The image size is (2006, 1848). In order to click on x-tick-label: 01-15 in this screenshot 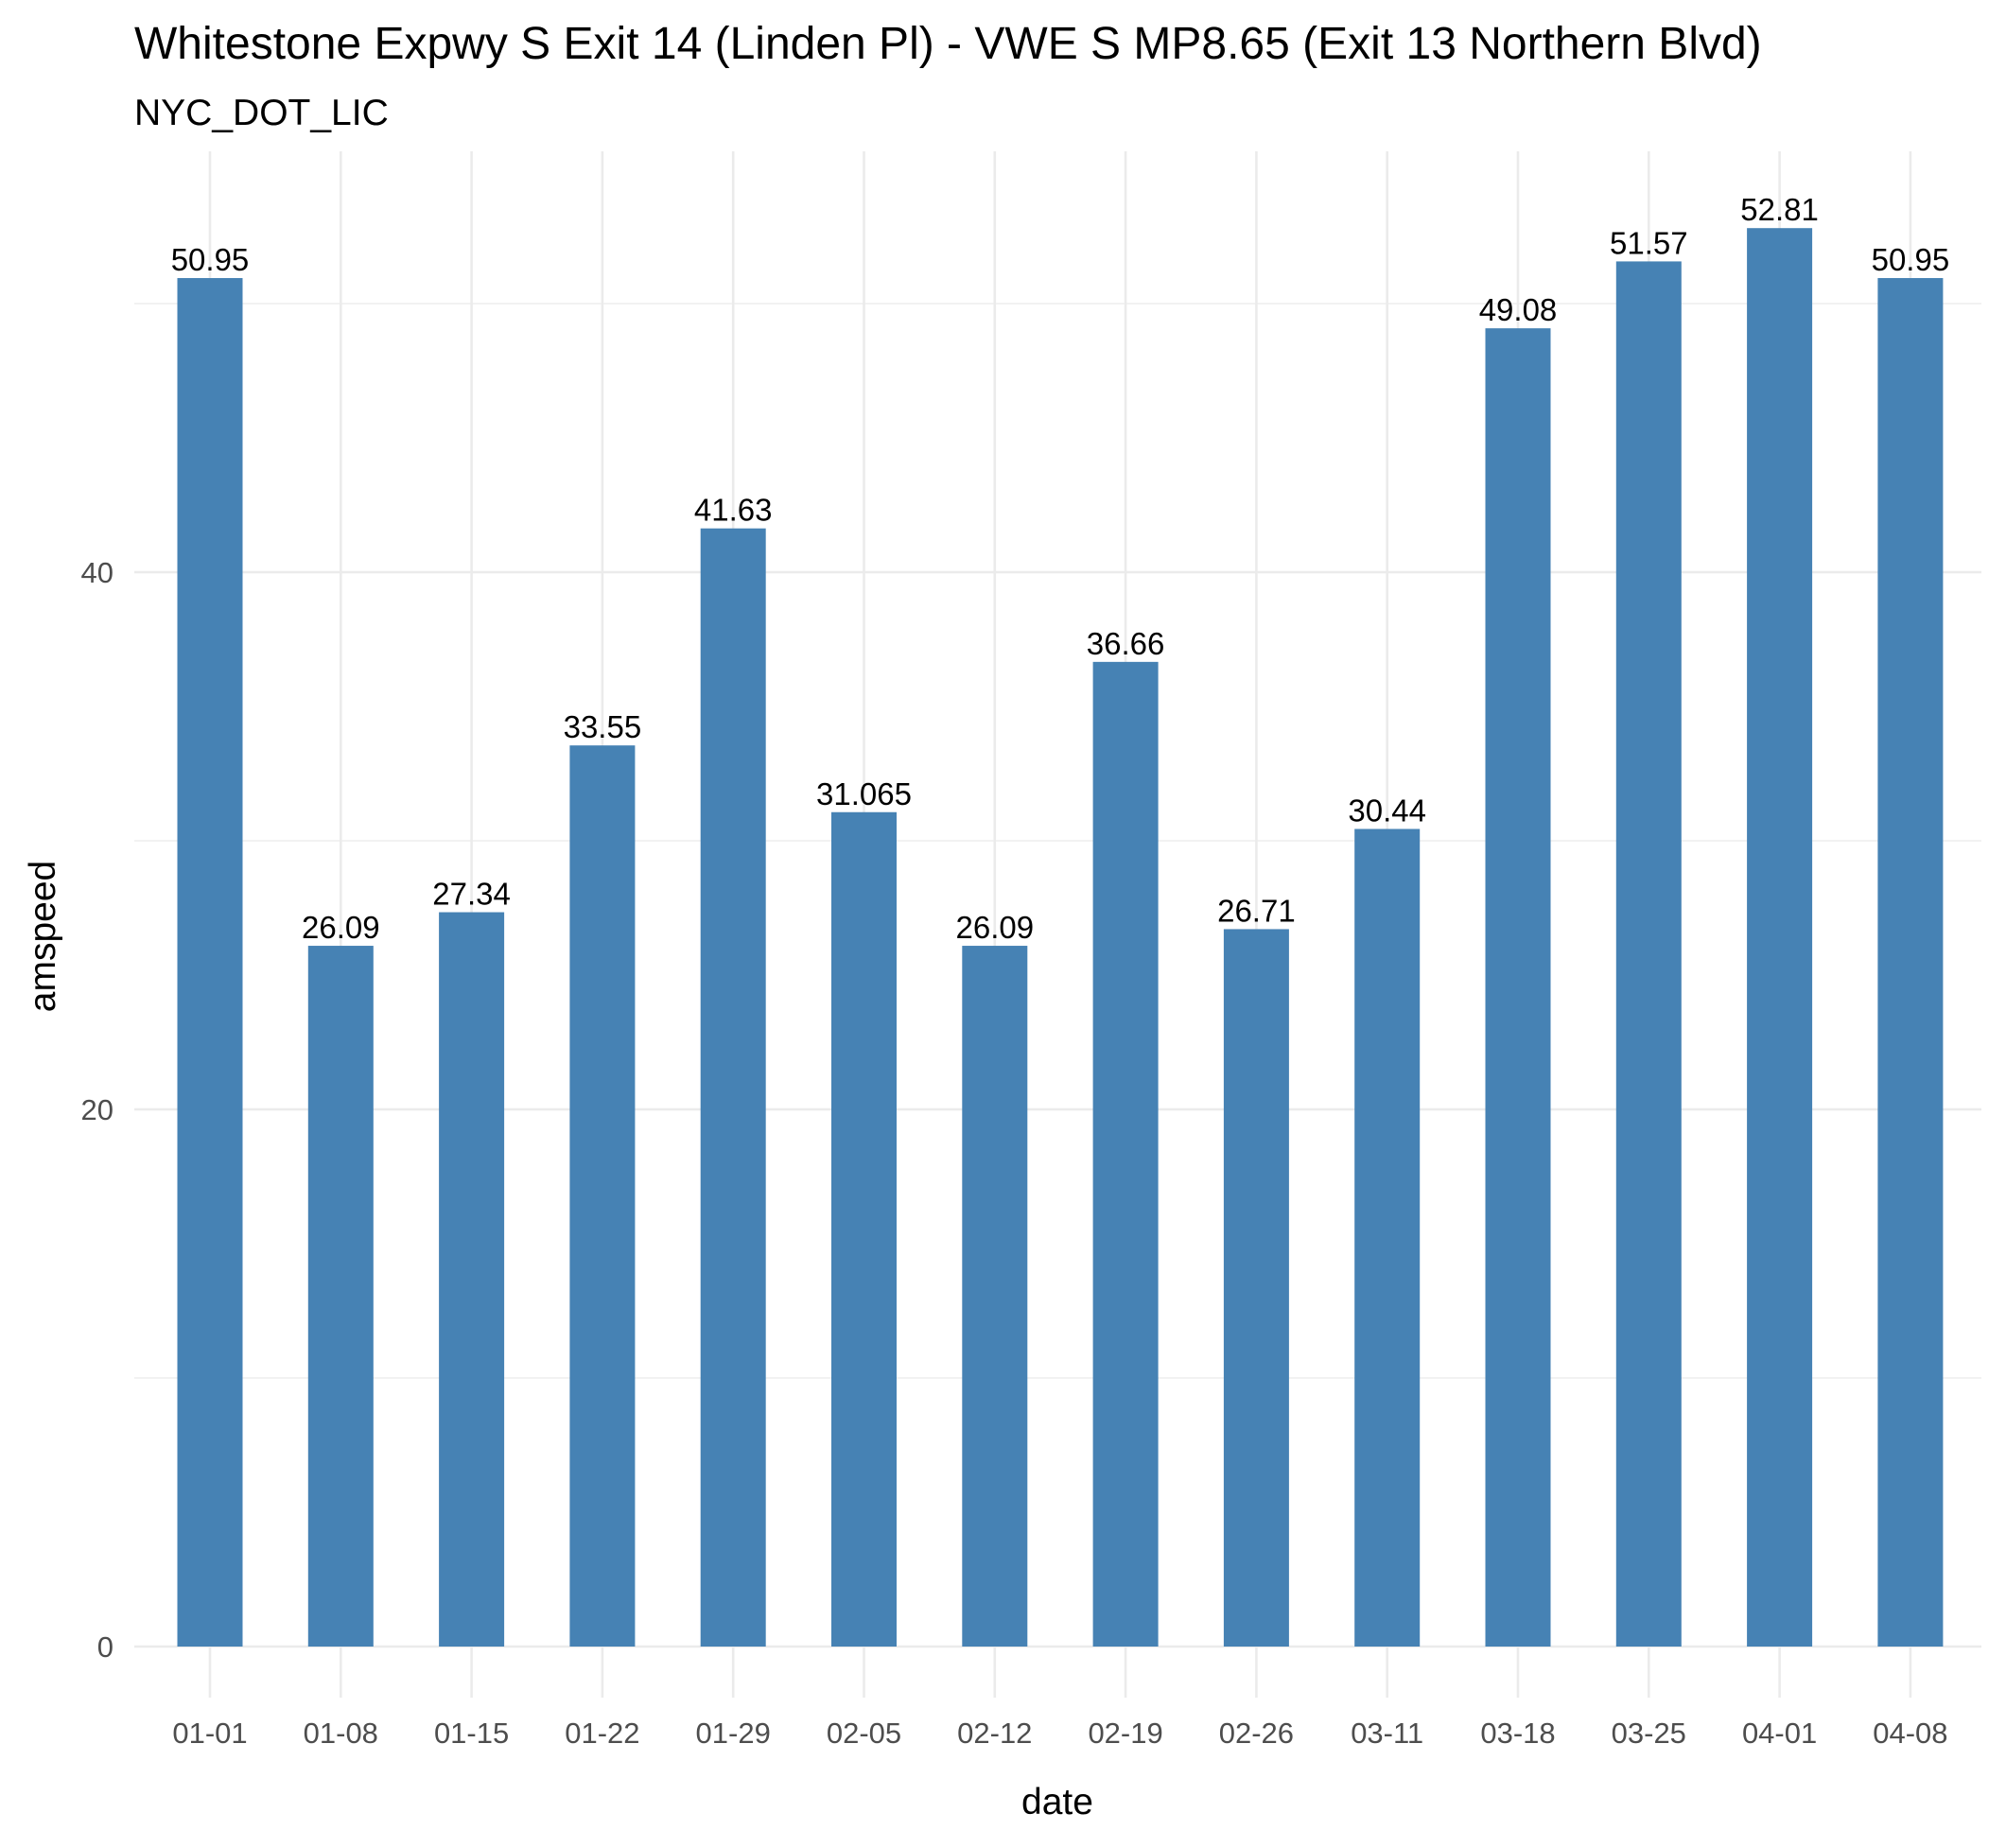, I will do `click(472, 1733)`.